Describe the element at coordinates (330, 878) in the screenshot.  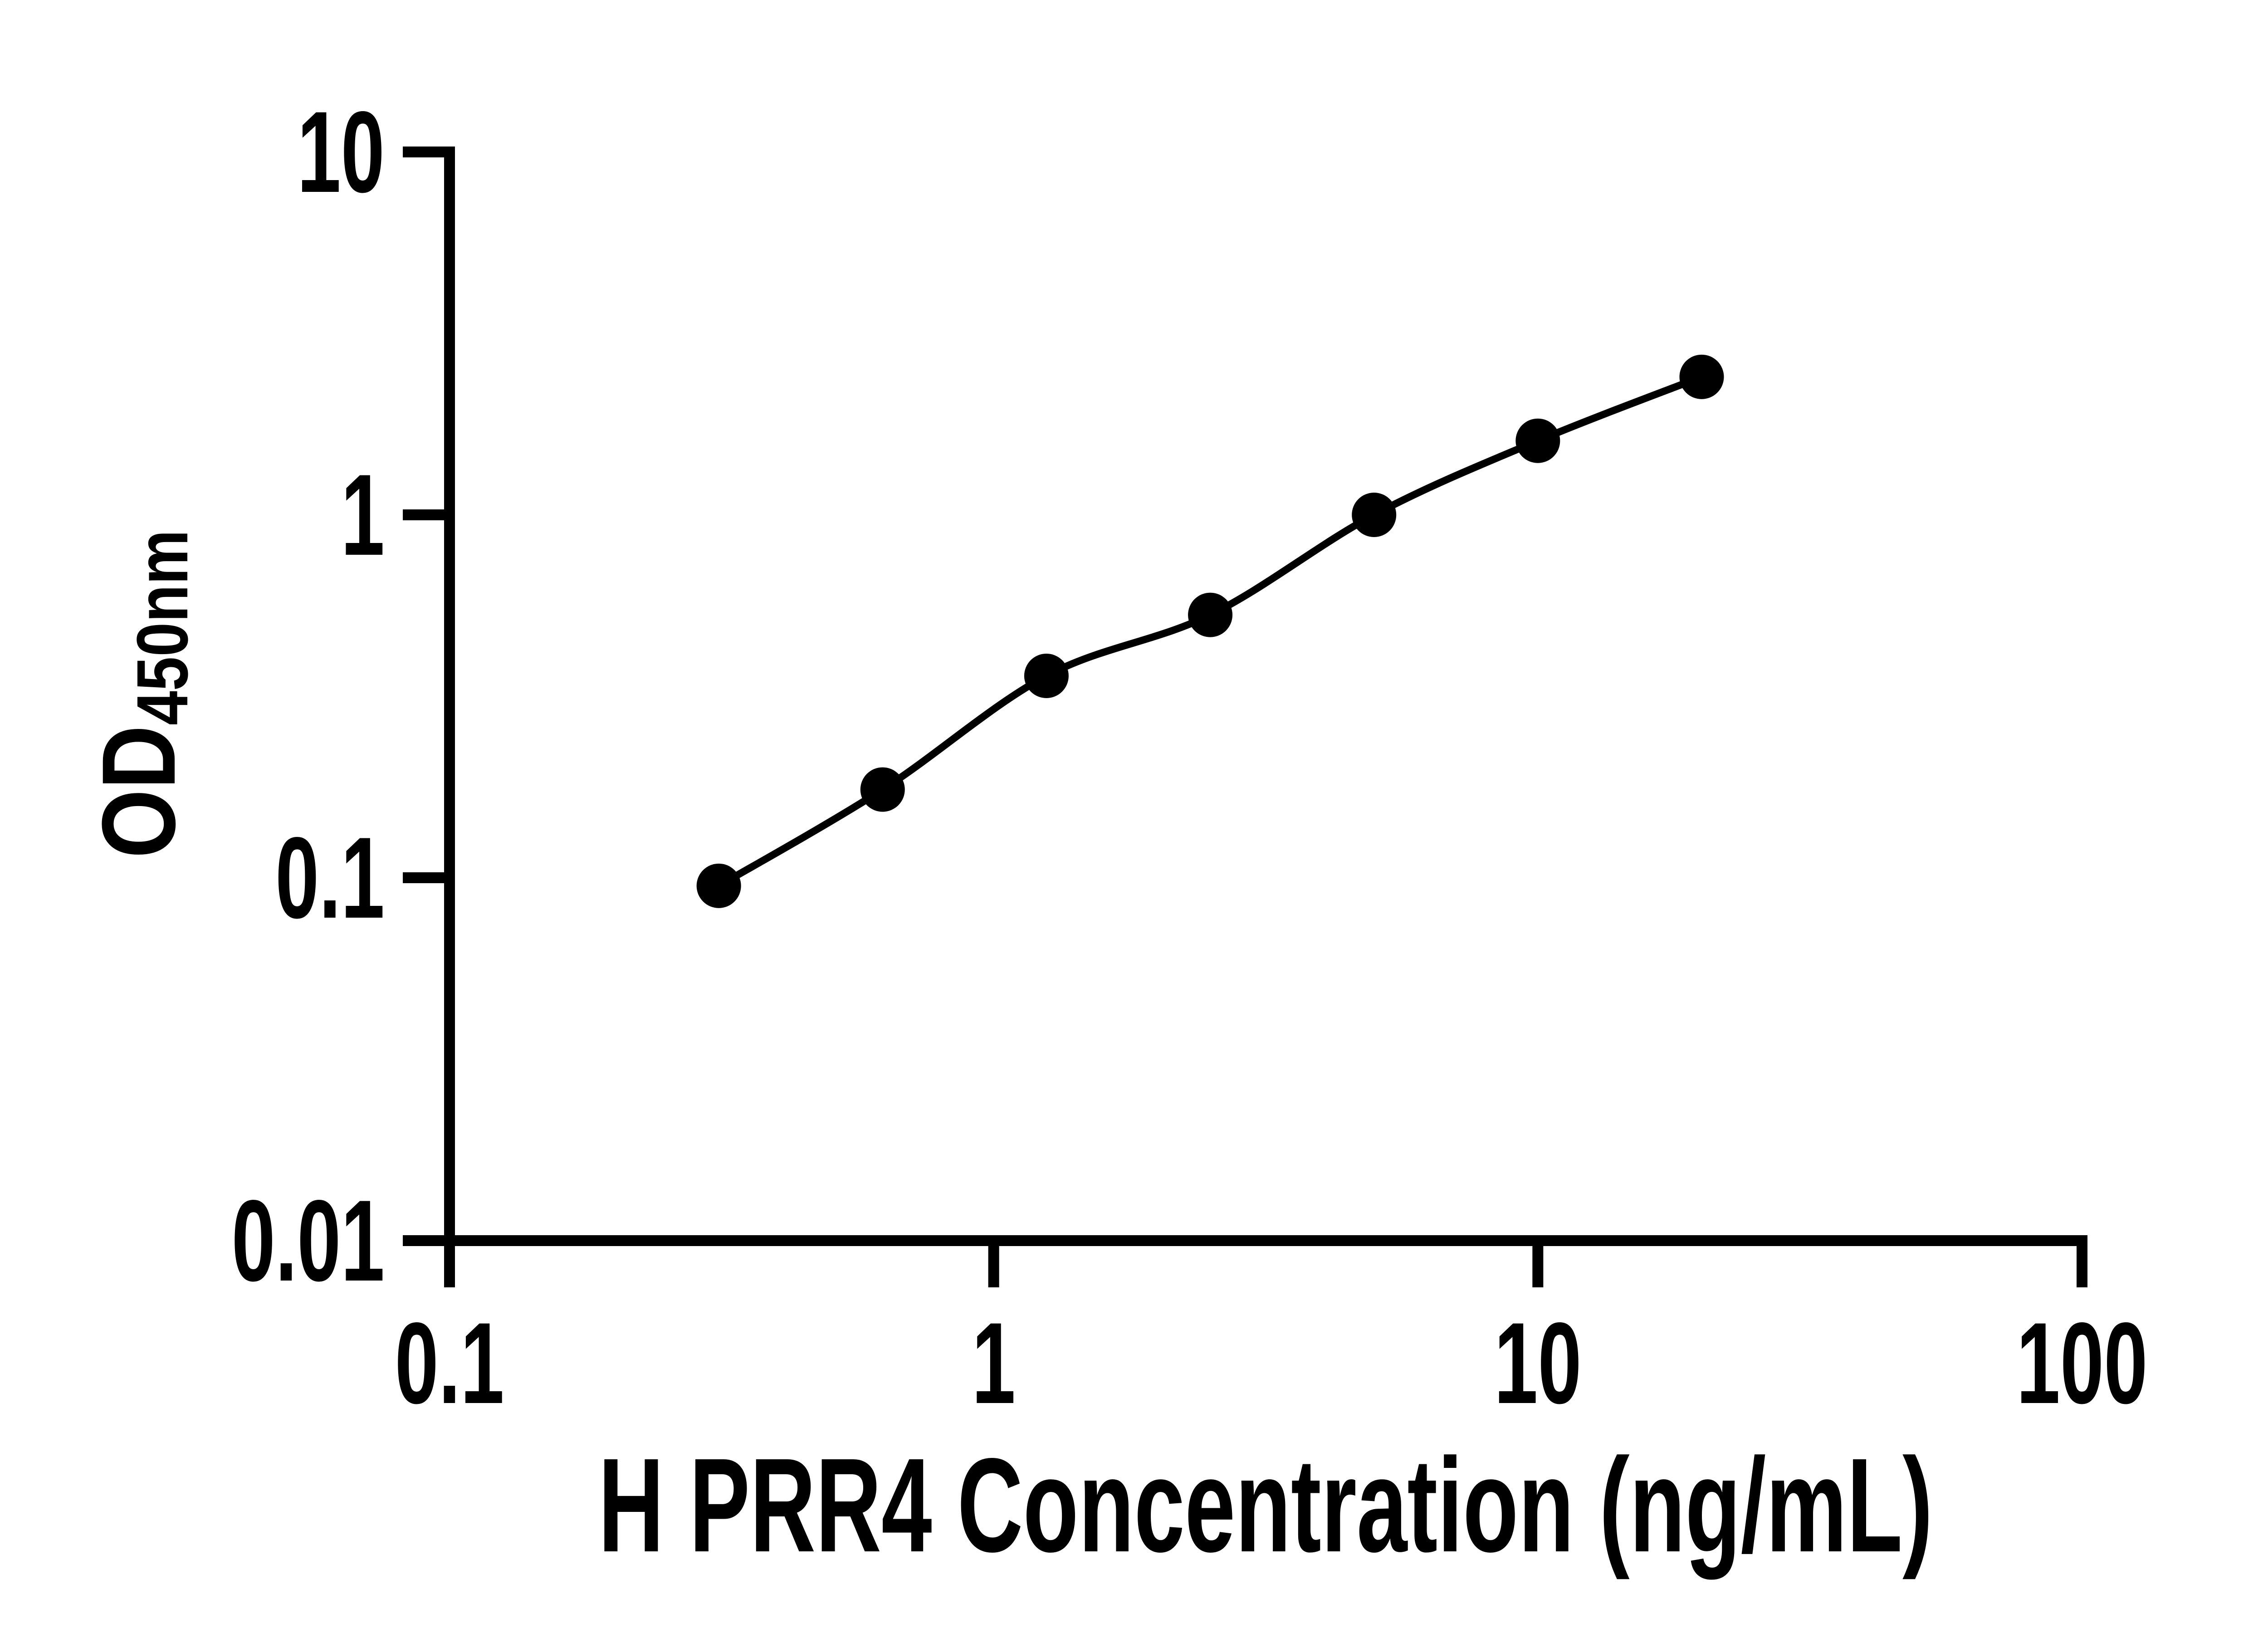
I see `y-tick-label: 0.1` at that location.